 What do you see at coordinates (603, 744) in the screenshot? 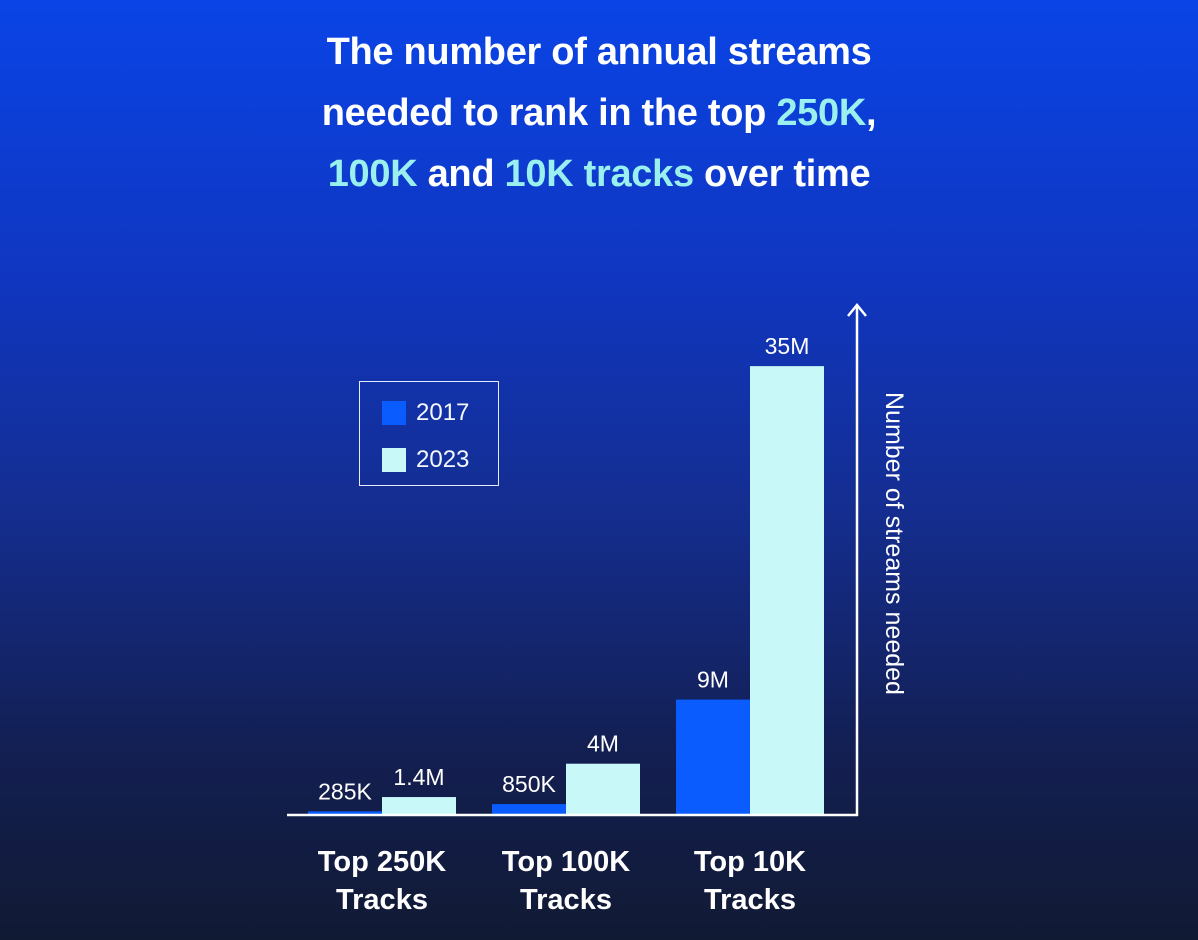
I see `bar-value-label: 4M` at bounding box center [603, 744].